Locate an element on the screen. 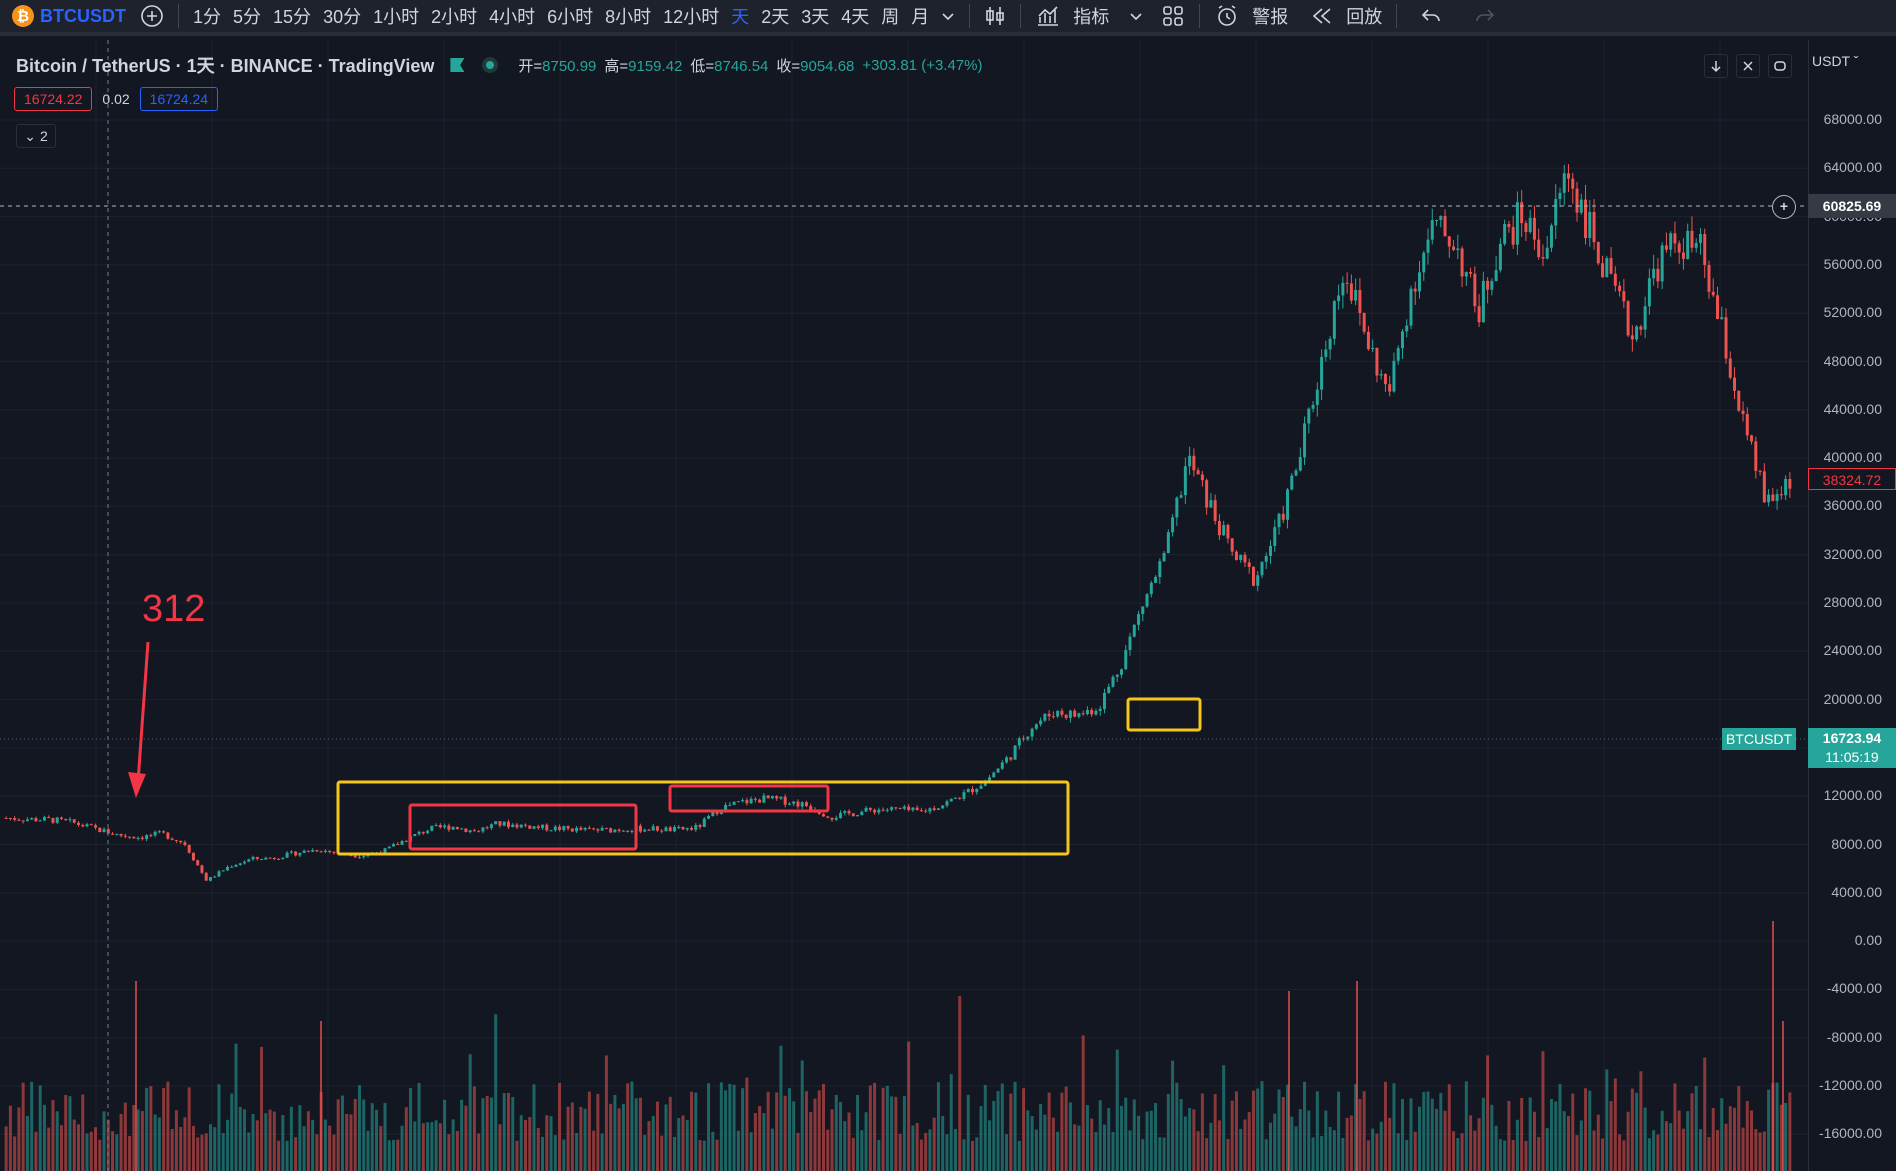 The image size is (1896, 1171). spread-value: 0.02 is located at coordinates (116, 99).